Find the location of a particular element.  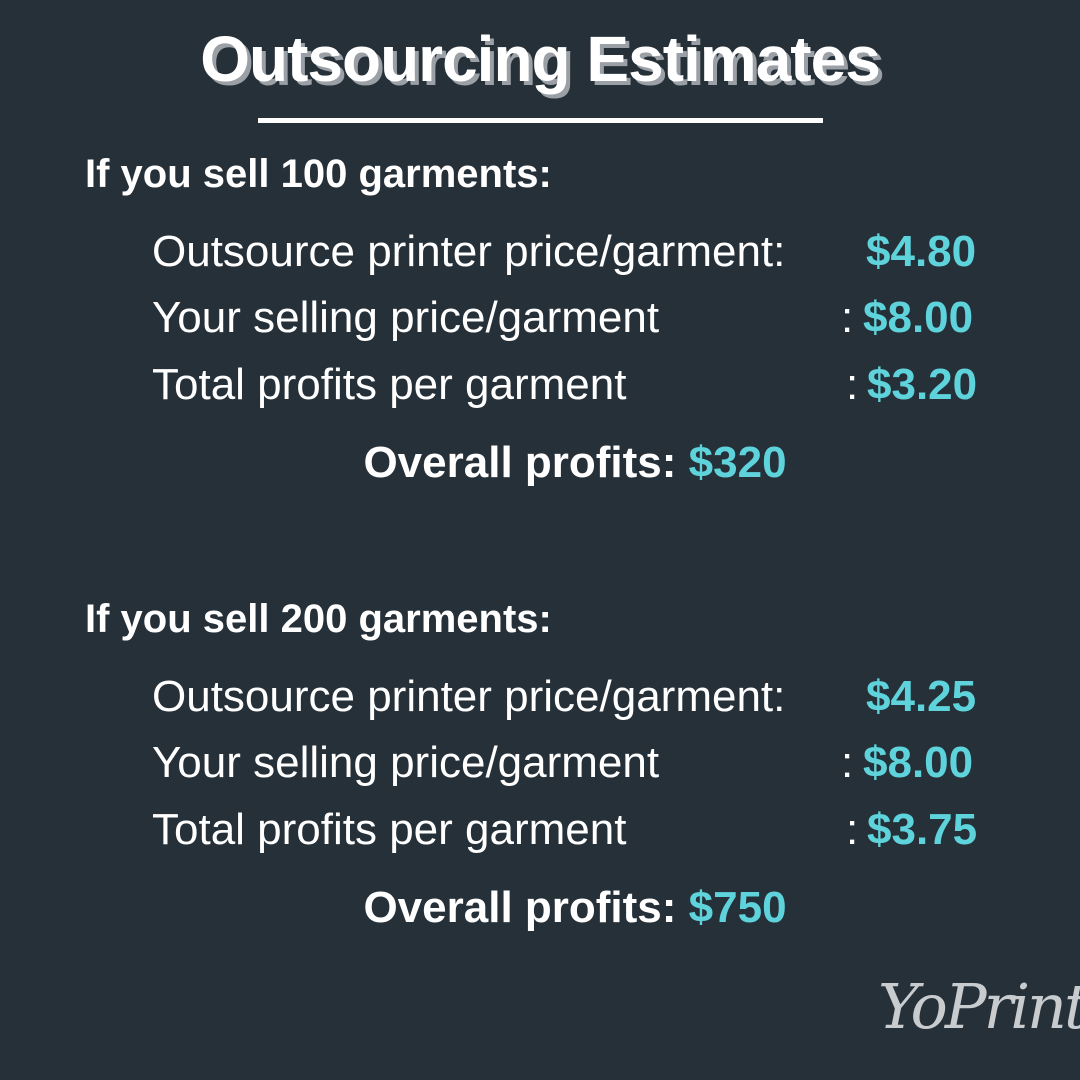

overall-value: $320 is located at coordinates (737, 462).